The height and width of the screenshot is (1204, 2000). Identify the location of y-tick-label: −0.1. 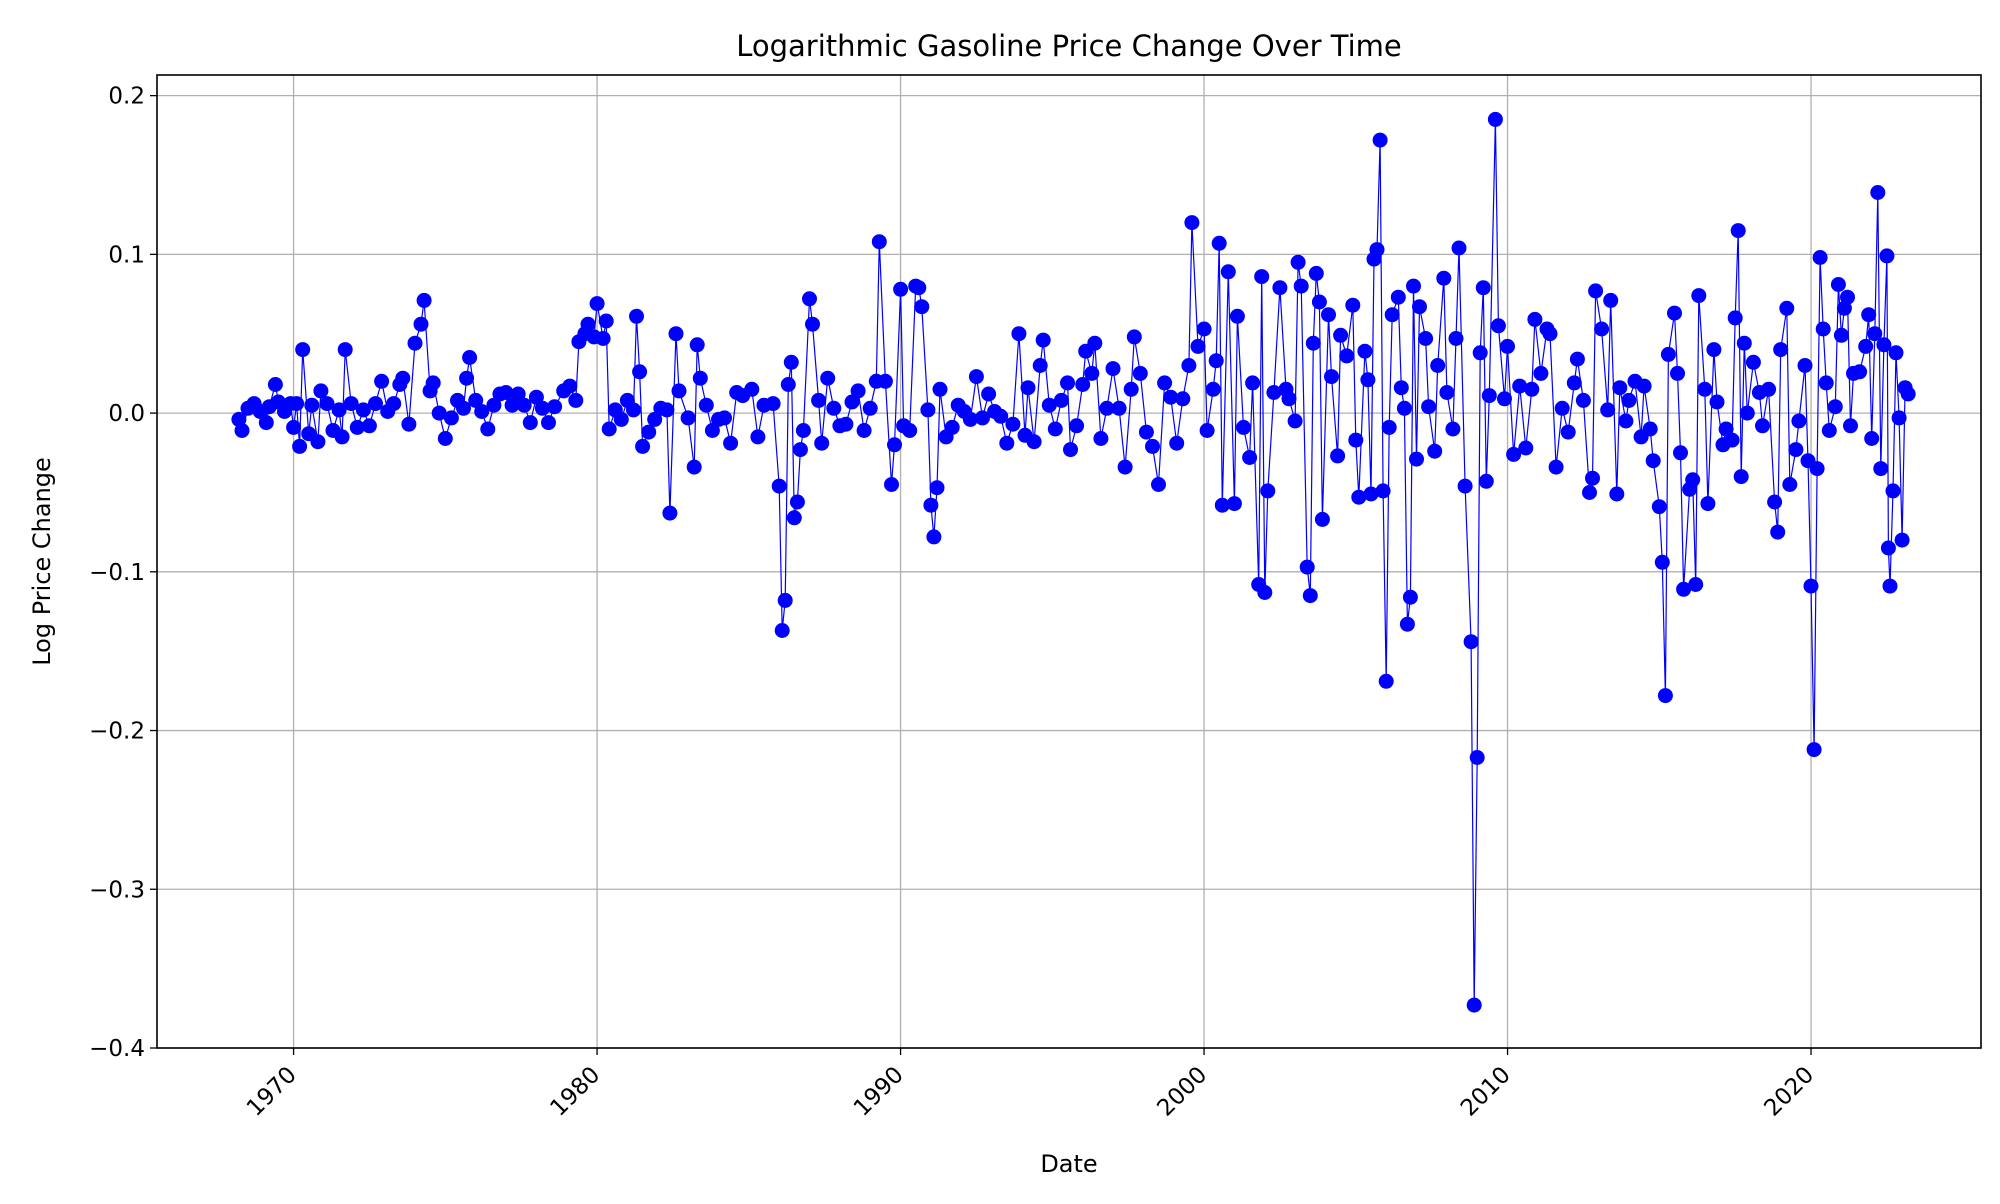
(117, 573).